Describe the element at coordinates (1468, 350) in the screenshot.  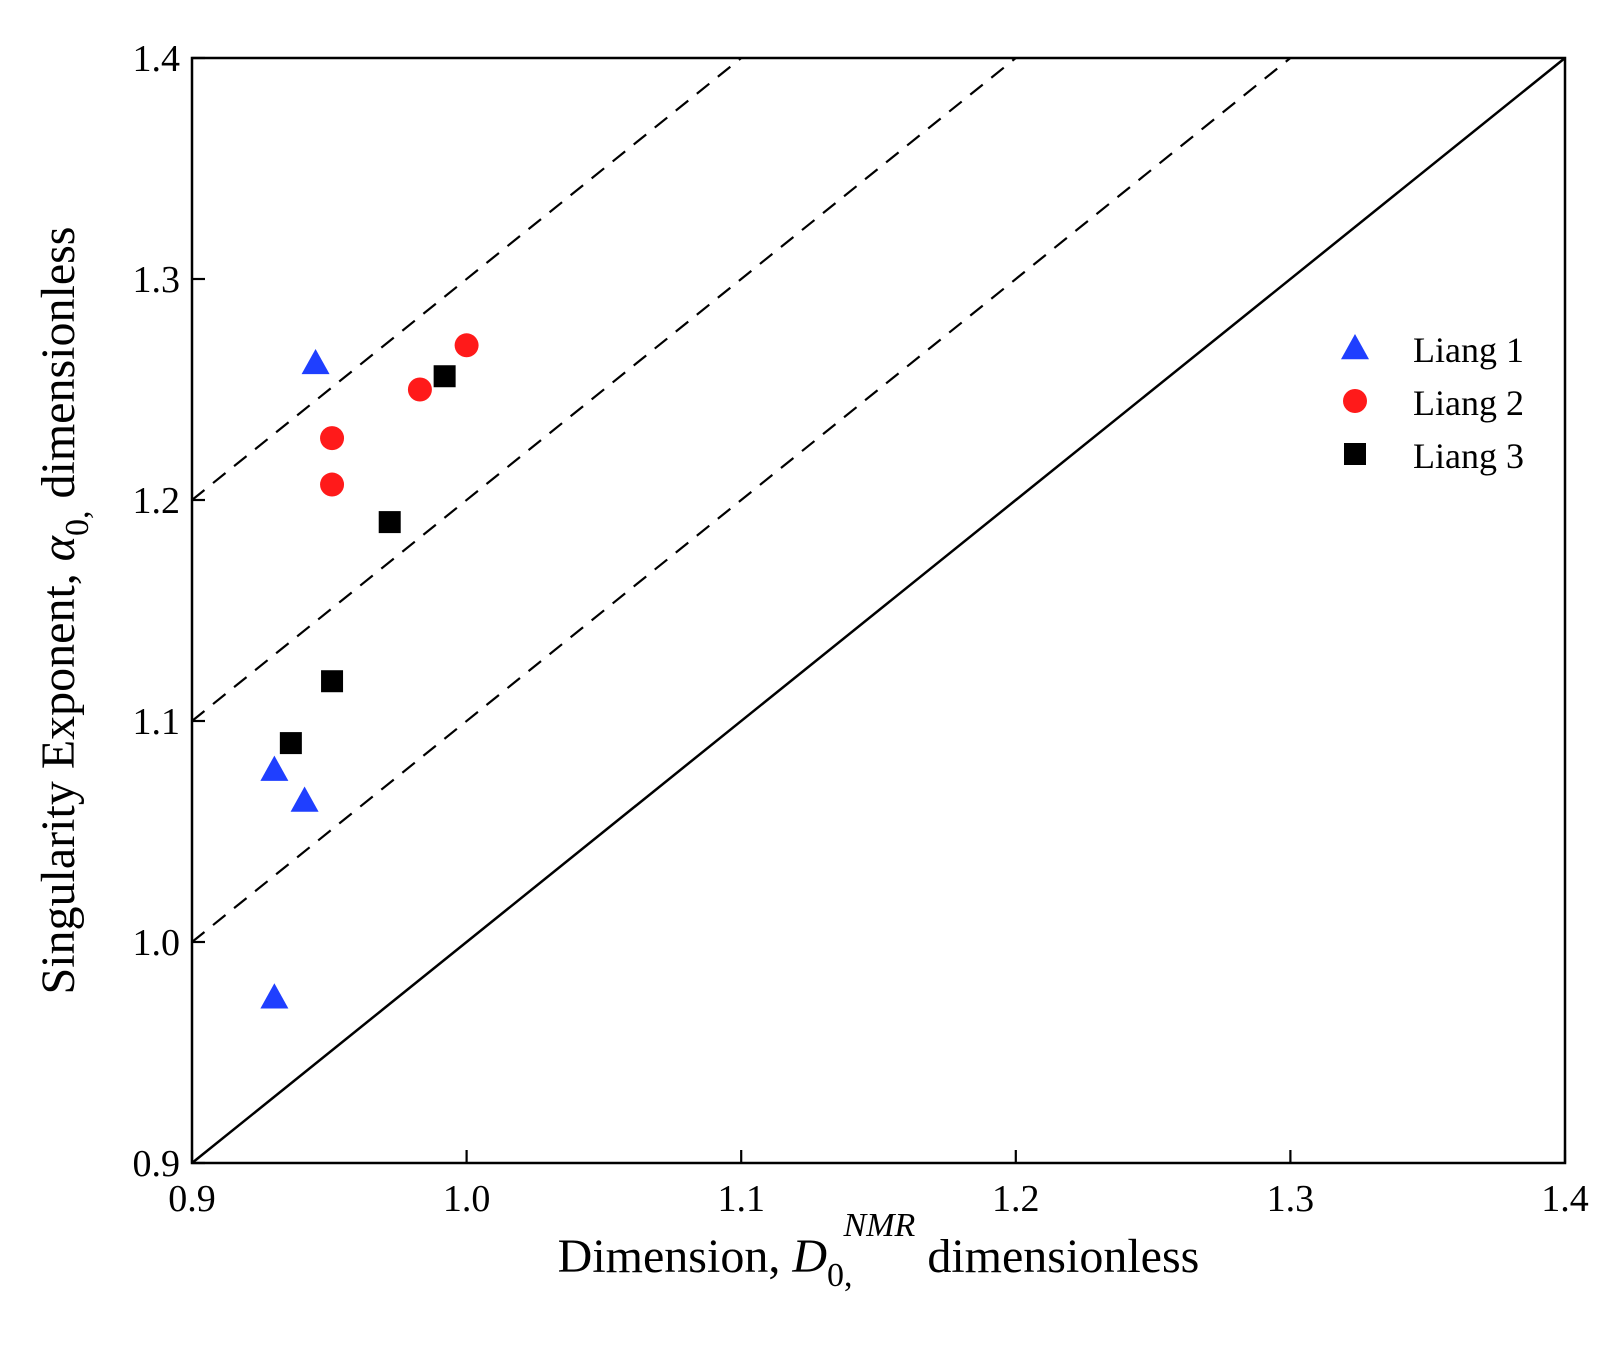
I see `legend-label-1: Liang 1` at that location.